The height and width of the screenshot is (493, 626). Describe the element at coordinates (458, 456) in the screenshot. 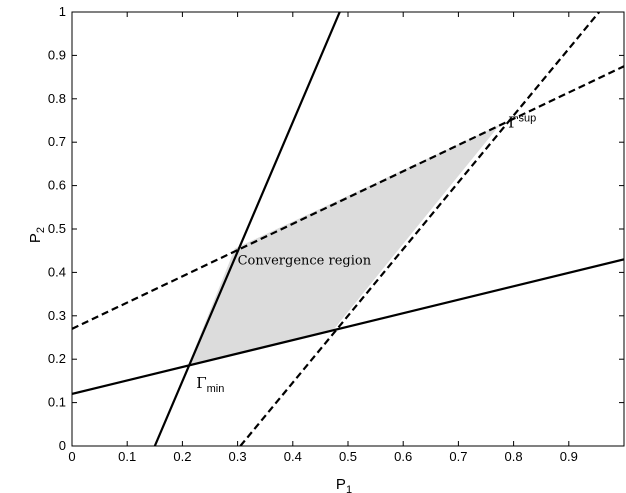

I see `x-tick-label: 0.7` at that location.